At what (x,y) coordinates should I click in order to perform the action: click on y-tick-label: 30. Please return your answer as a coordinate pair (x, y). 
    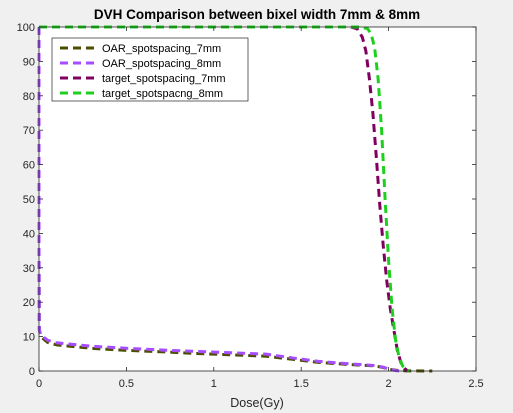
    Looking at the image, I should click on (29, 269).